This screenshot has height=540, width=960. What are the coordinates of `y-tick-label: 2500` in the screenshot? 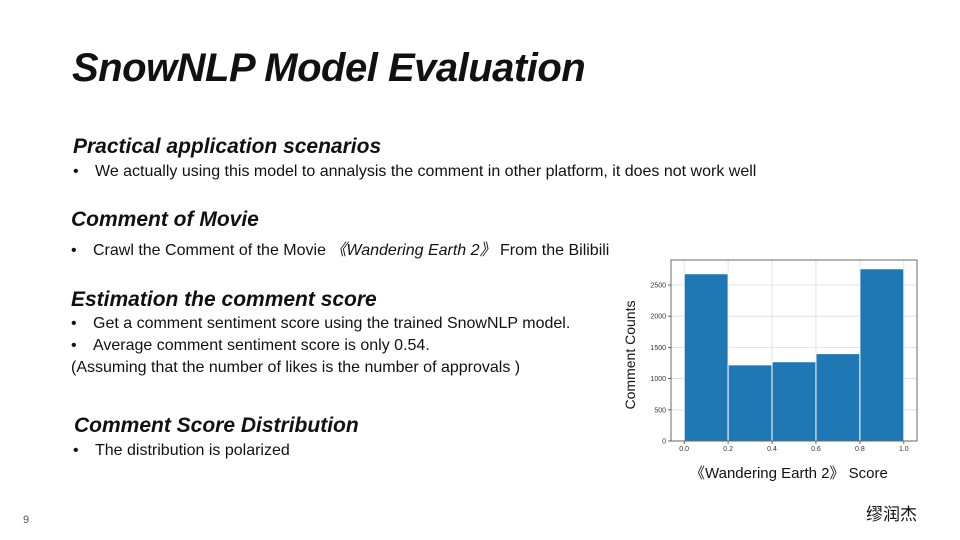 It's located at (658, 285).